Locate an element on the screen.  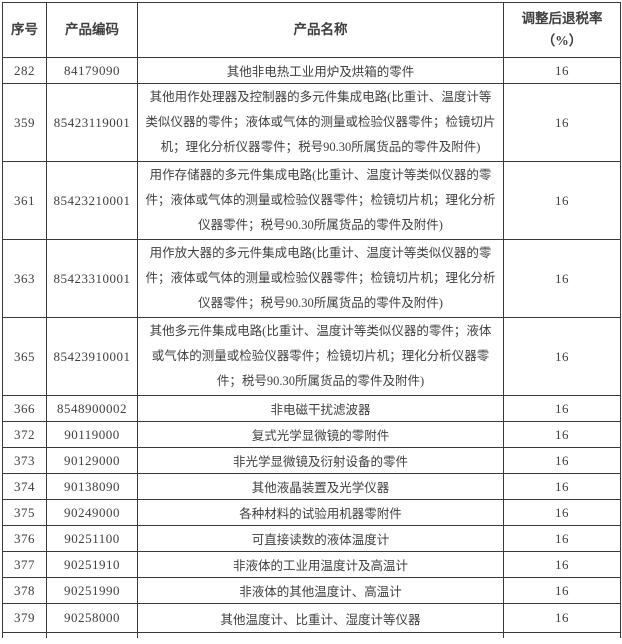
cell-product-code: 85423210001 is located at coordinates (92, 200).